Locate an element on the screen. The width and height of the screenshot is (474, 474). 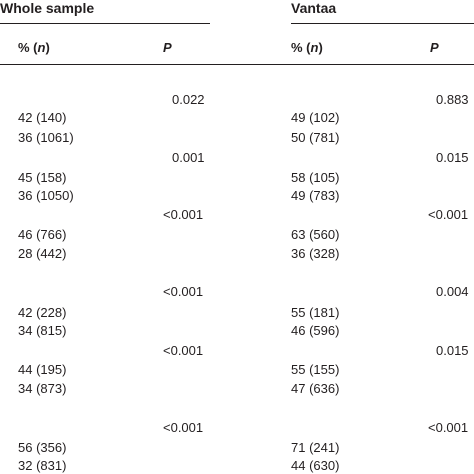
table-cell: 44 (195) is located at coordinates (42, 369).